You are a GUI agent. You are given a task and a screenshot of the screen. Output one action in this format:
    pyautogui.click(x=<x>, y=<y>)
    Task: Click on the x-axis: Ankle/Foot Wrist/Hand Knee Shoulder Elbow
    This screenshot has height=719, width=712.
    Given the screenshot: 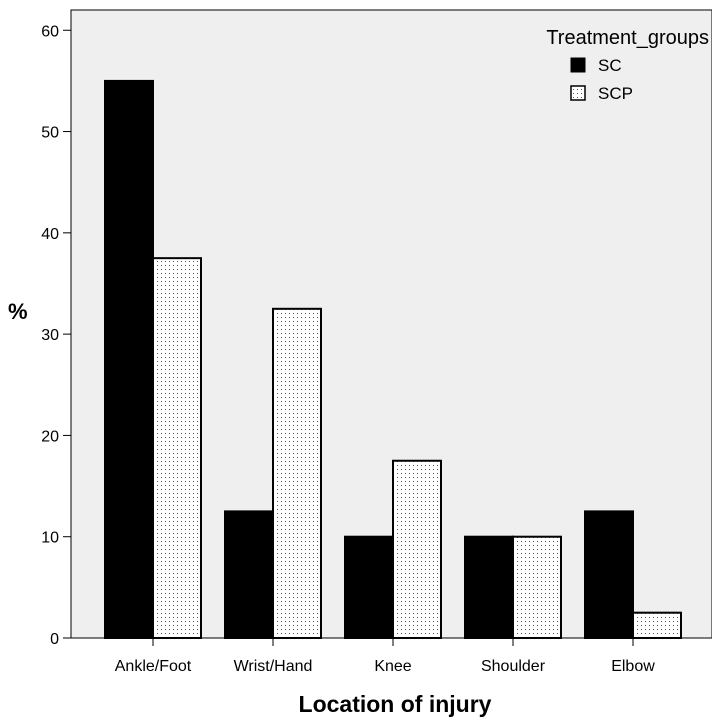 What is the action you would take?
    pyautogui.click(x=385, y=656)
    